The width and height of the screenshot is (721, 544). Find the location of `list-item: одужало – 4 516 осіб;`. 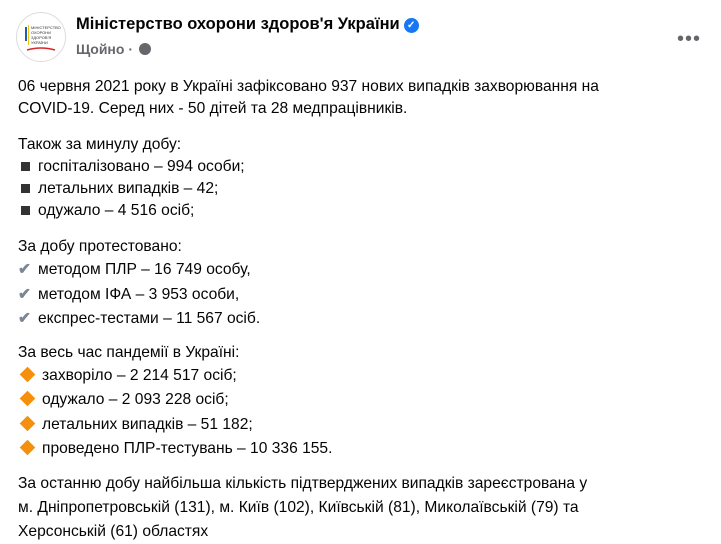

list-item: одужало – 4 516 осіб; is located at coordinates (116, 210).